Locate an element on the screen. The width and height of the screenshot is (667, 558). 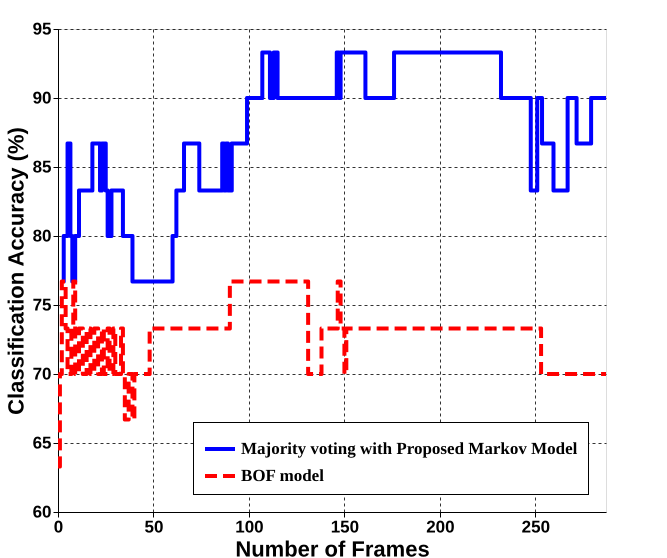
x-tick-label: 100 is located at coordinates (249, 527).